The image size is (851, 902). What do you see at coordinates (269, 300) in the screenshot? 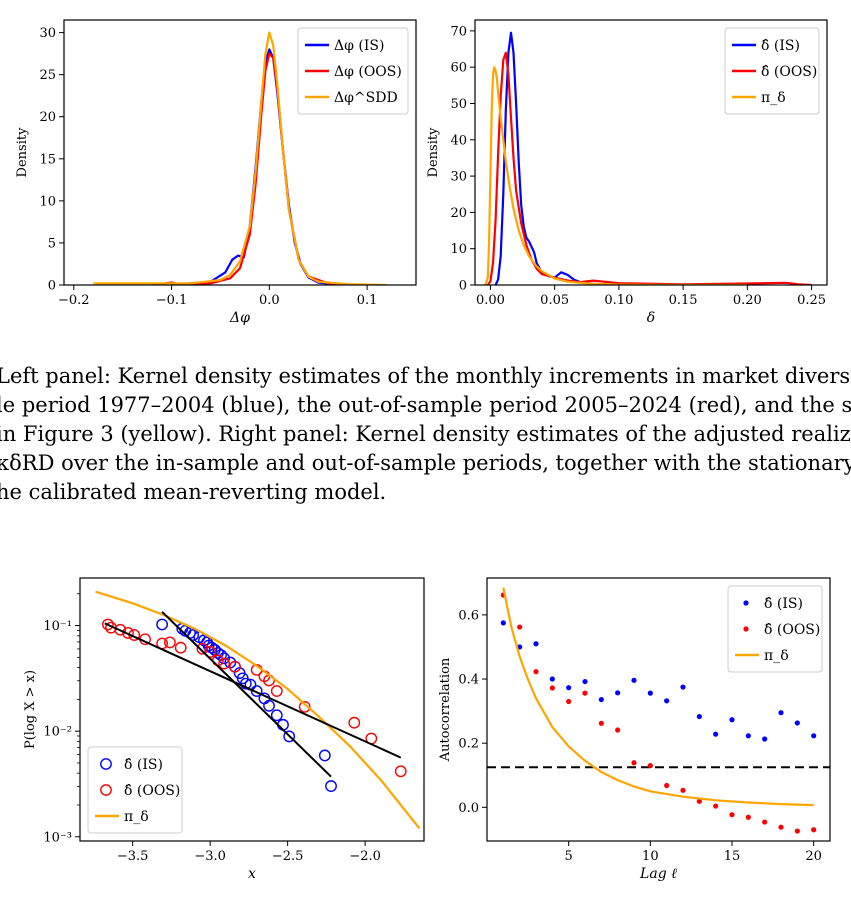
I see `x-tick-label: 0.0` at bounding box center [269, 300].